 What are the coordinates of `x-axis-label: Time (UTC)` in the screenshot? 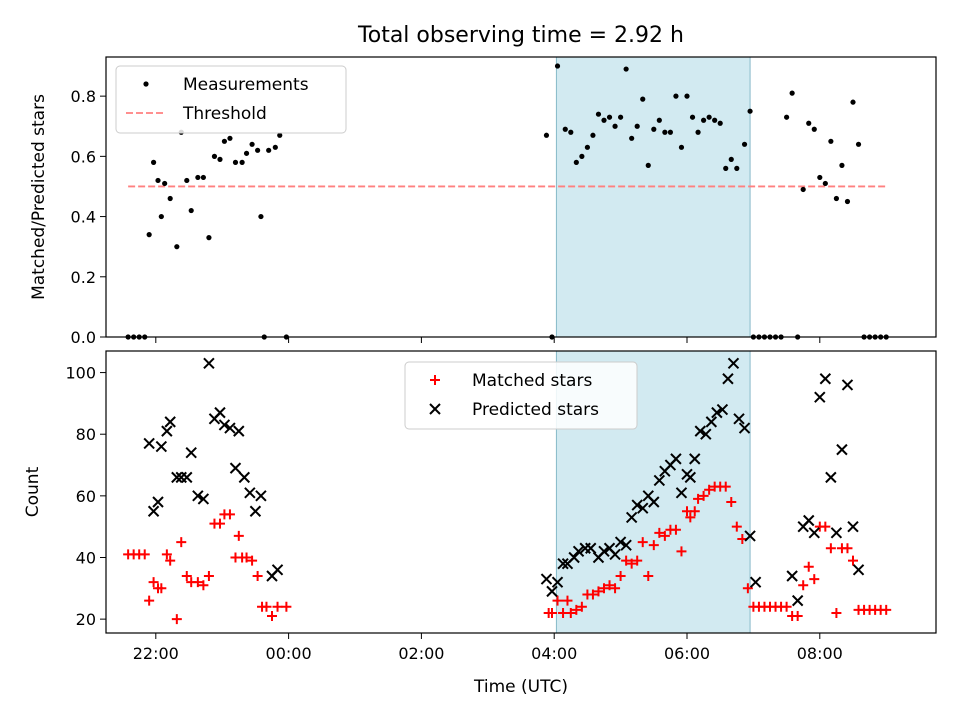 It's located at (520, 687).